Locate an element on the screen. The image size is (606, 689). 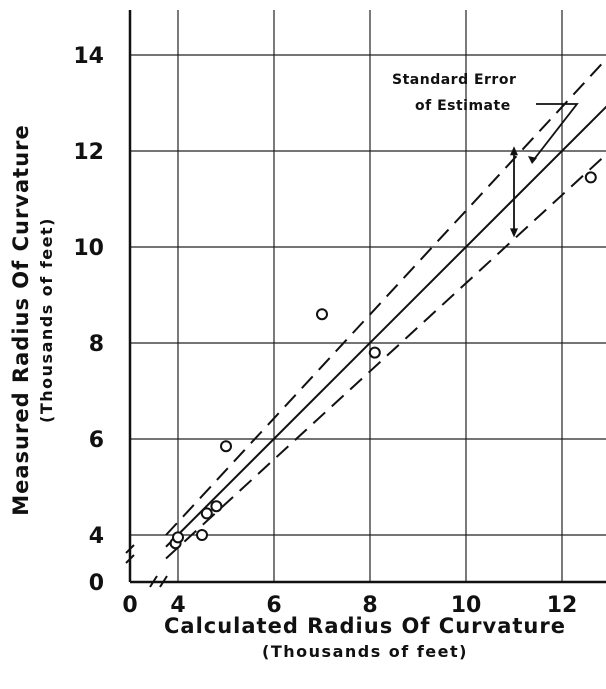
x-tick-labels: 0 4 6 8 10 12 is located at coordinates (349, 605).